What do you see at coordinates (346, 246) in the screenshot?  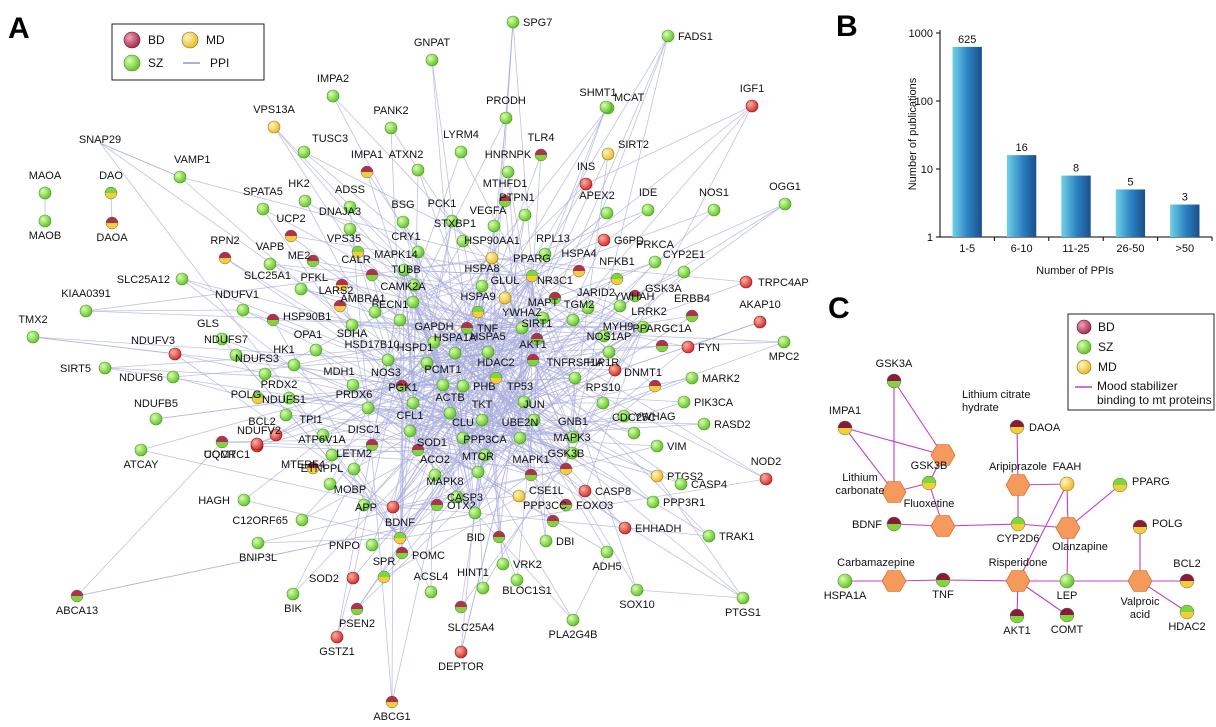 I see `gene-node-vps35: VPS35` at bounding box center [346, 246].